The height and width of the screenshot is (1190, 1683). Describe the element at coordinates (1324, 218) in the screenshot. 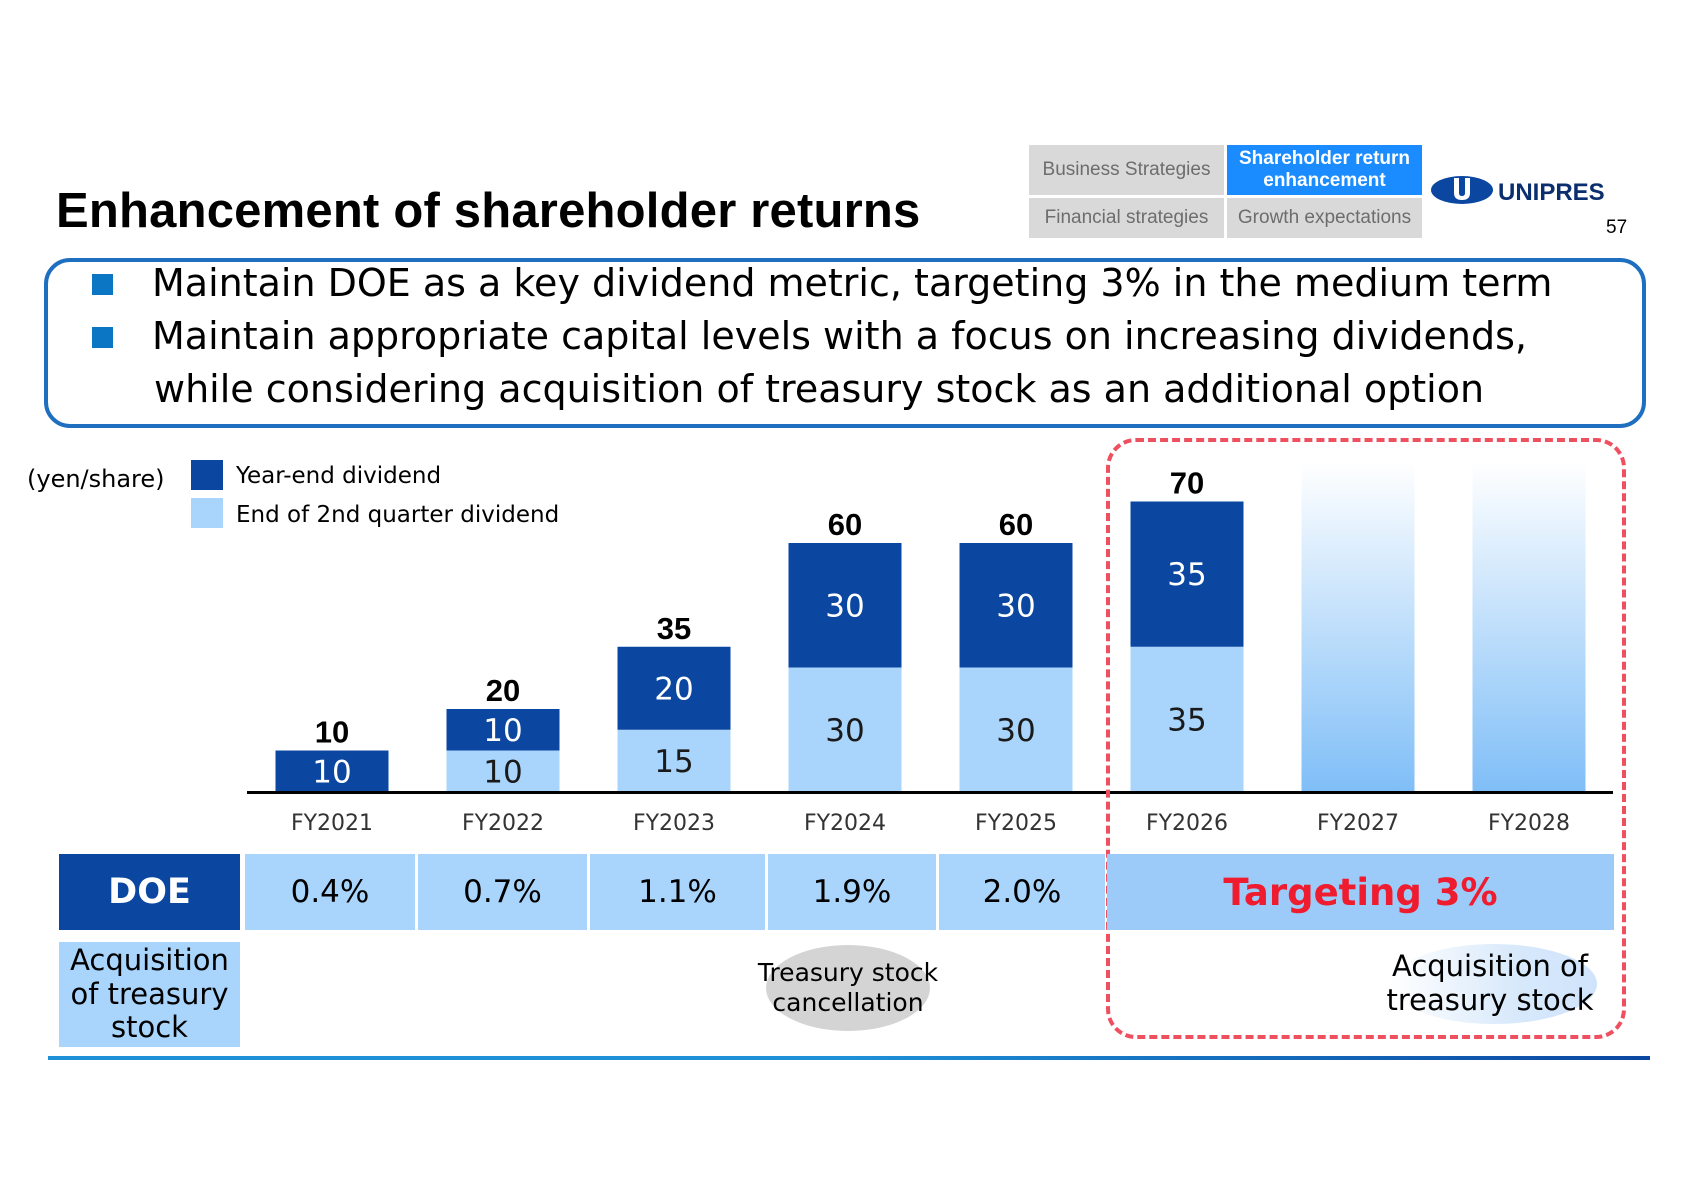

I see `nav-growth-expectations: Growth expectations` at that location.